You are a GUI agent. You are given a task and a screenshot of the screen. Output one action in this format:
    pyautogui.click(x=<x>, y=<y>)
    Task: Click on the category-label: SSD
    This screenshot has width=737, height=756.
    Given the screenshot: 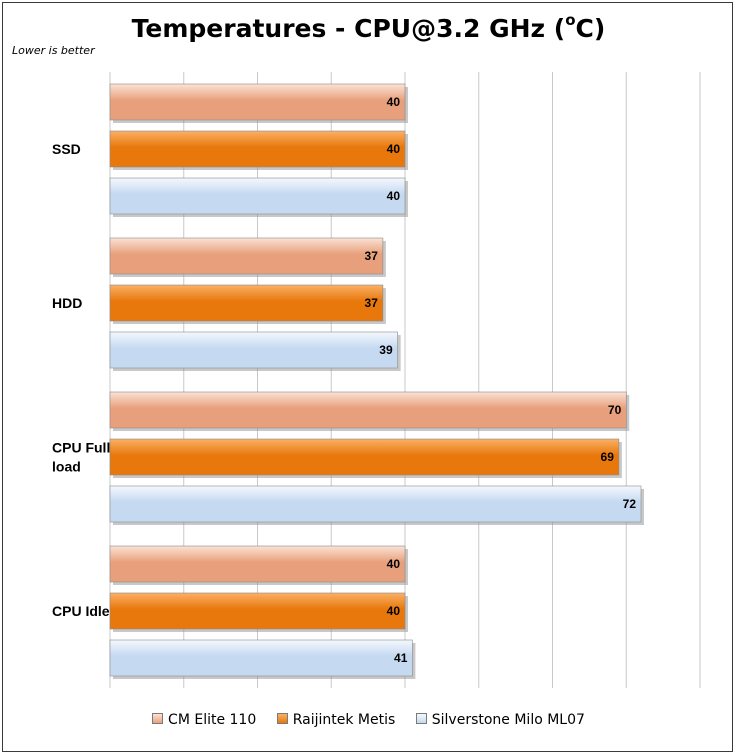 What is the action you would take?
    pyautogui.click(x=66, y=149)
    